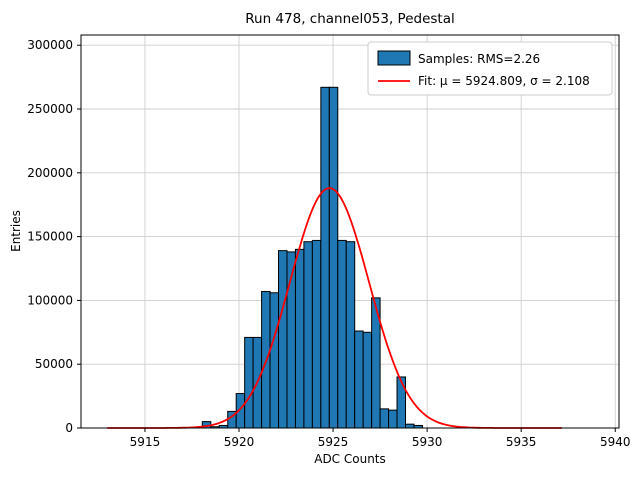  Describe the element at coordinates (350, 19) in the screenshot. I see `chart-title: Run 478, channel053, Pedestal` at that location.